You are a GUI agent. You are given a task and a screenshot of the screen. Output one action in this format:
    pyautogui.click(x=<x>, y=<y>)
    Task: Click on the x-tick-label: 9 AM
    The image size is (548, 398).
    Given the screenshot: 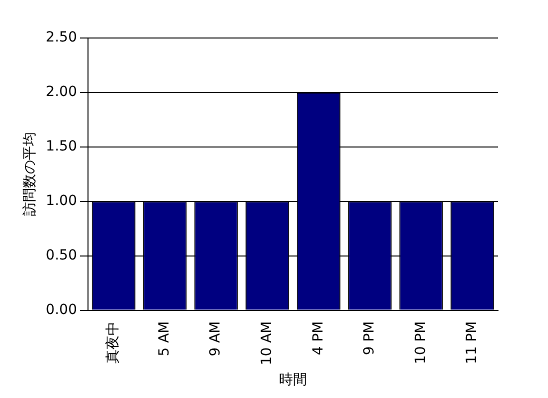 What is the action you would take?
    pyautogui.click(x=216, y=338)
    